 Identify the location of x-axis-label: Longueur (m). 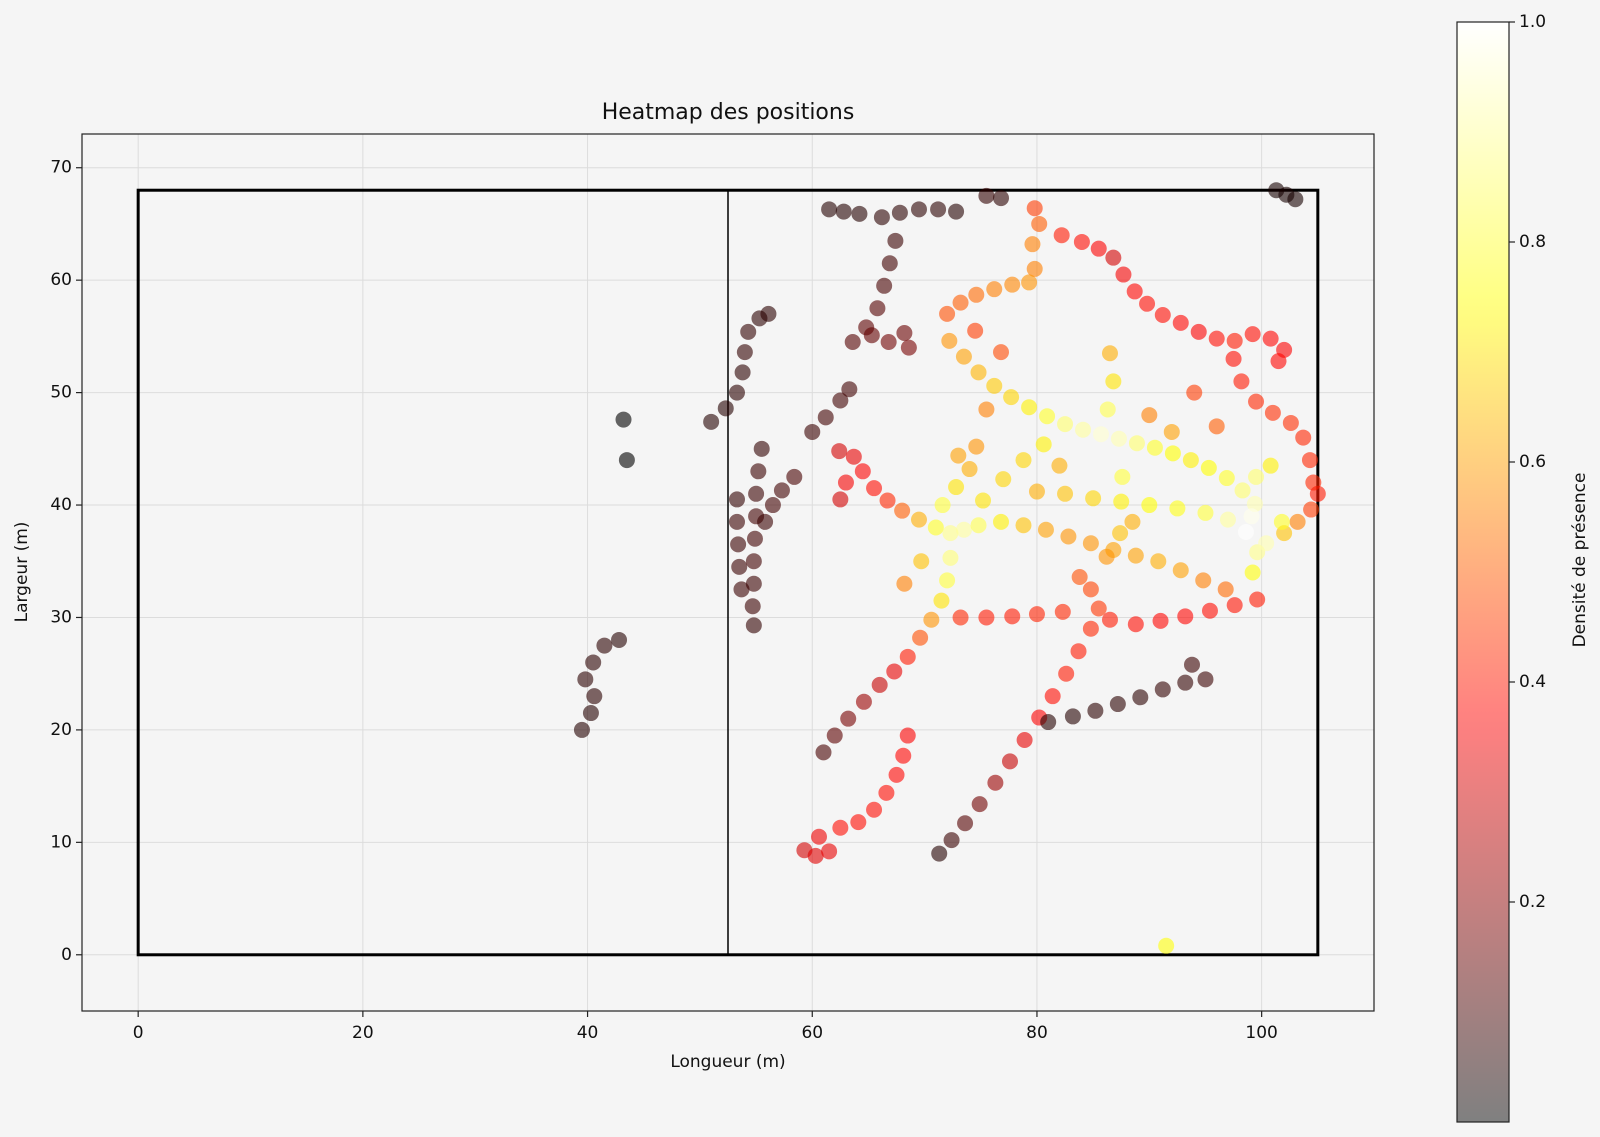
(727, 1062).